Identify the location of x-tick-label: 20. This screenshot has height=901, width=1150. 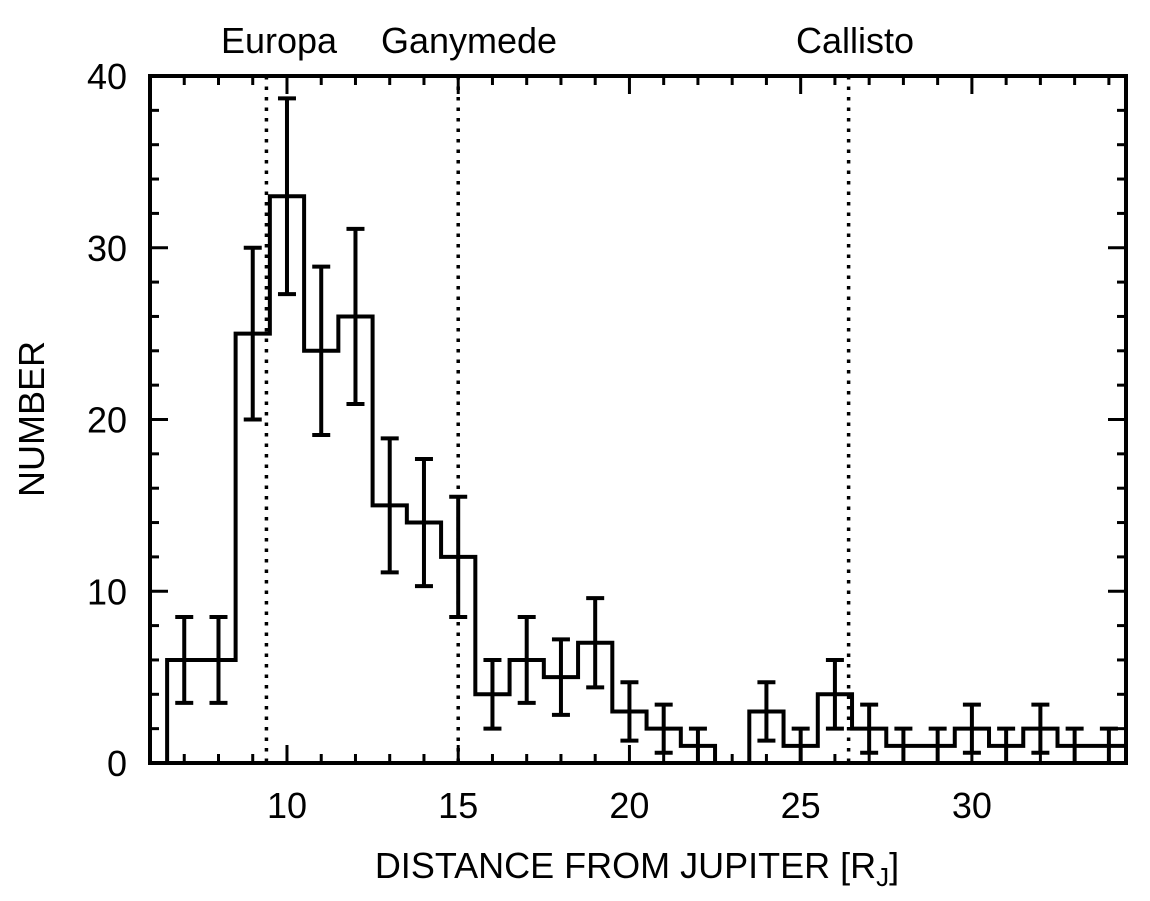
(629, 805).